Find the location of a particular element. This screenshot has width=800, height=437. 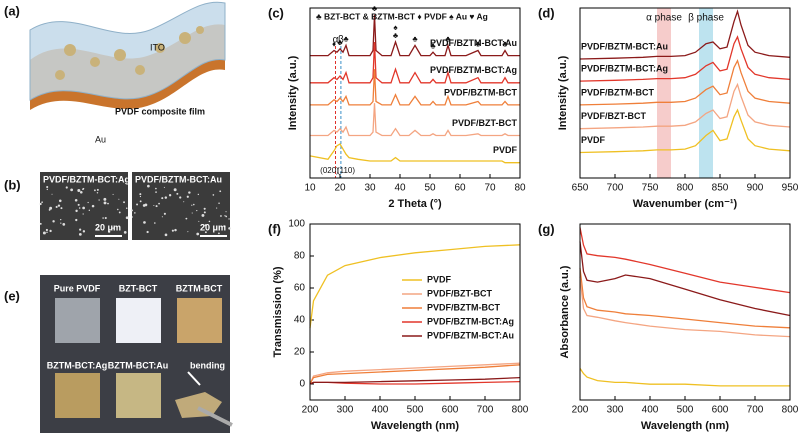

x-tick-label: 900 is located at coordinates (755, 188).